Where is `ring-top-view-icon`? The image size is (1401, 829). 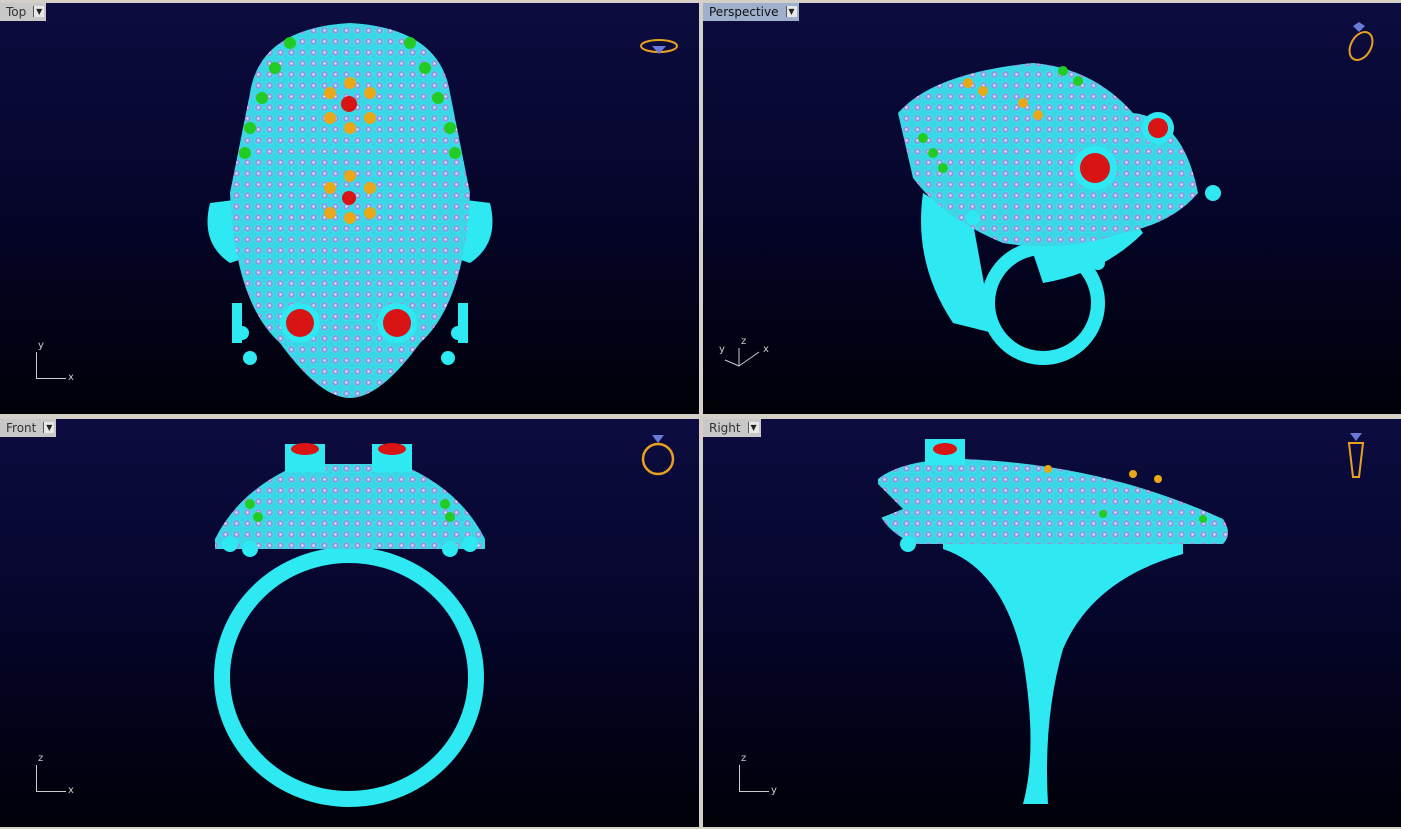
ring-top-view-icon is located at coordinates (659, 46).